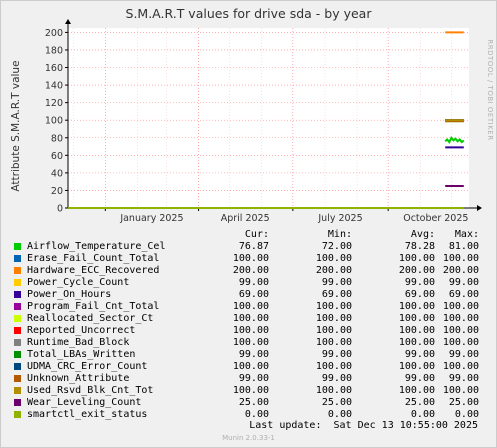 Image resolution: width=497 pixels, height=448 pixels. What do you see at coordinates (253, 402) in the screenshot?
I see `legend-cur-value: 25.00` at bounding box center [253, 402].